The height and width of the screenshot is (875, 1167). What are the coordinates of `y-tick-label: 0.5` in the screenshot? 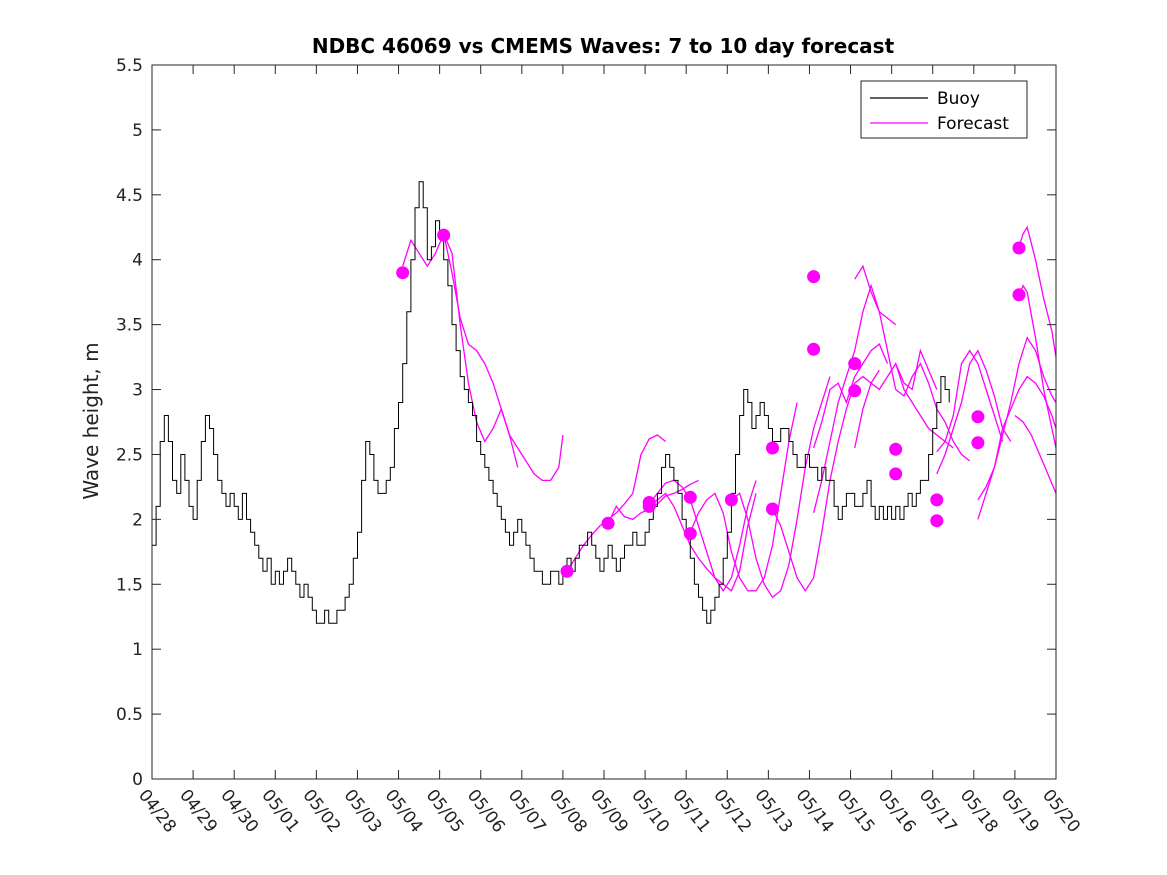 It's located at (129, 715).